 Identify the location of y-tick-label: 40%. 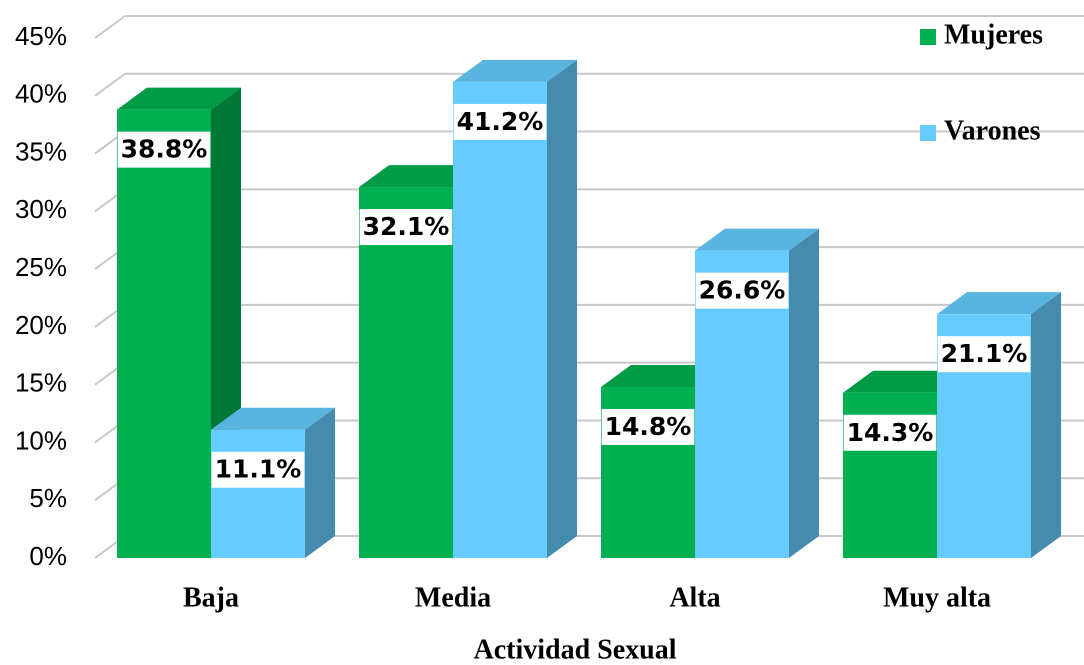
(41, 94).